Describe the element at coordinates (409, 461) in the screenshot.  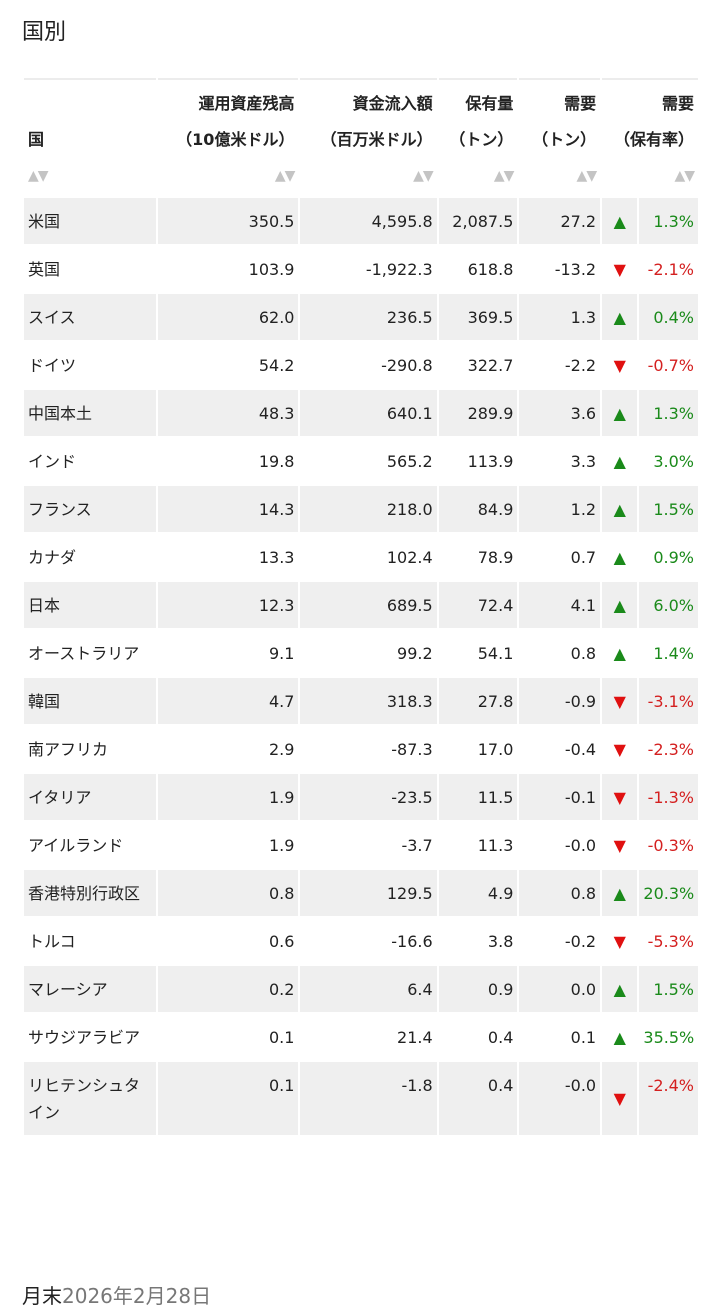
I see `cell-flow: 565.2` at that location.